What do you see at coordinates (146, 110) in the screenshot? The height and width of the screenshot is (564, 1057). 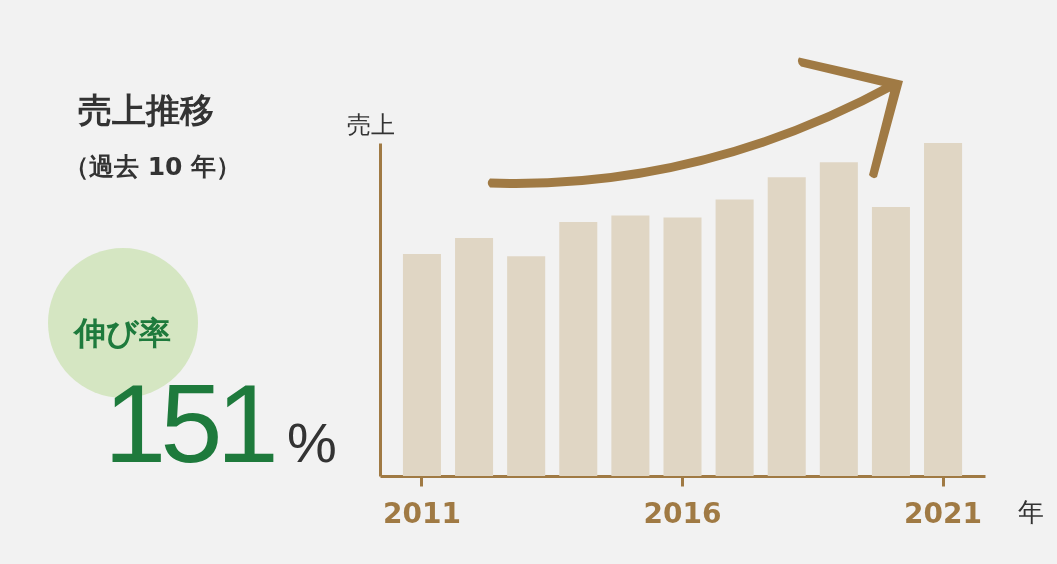 I see `chart-title: 売上推移` at bounding box center [146, 110].